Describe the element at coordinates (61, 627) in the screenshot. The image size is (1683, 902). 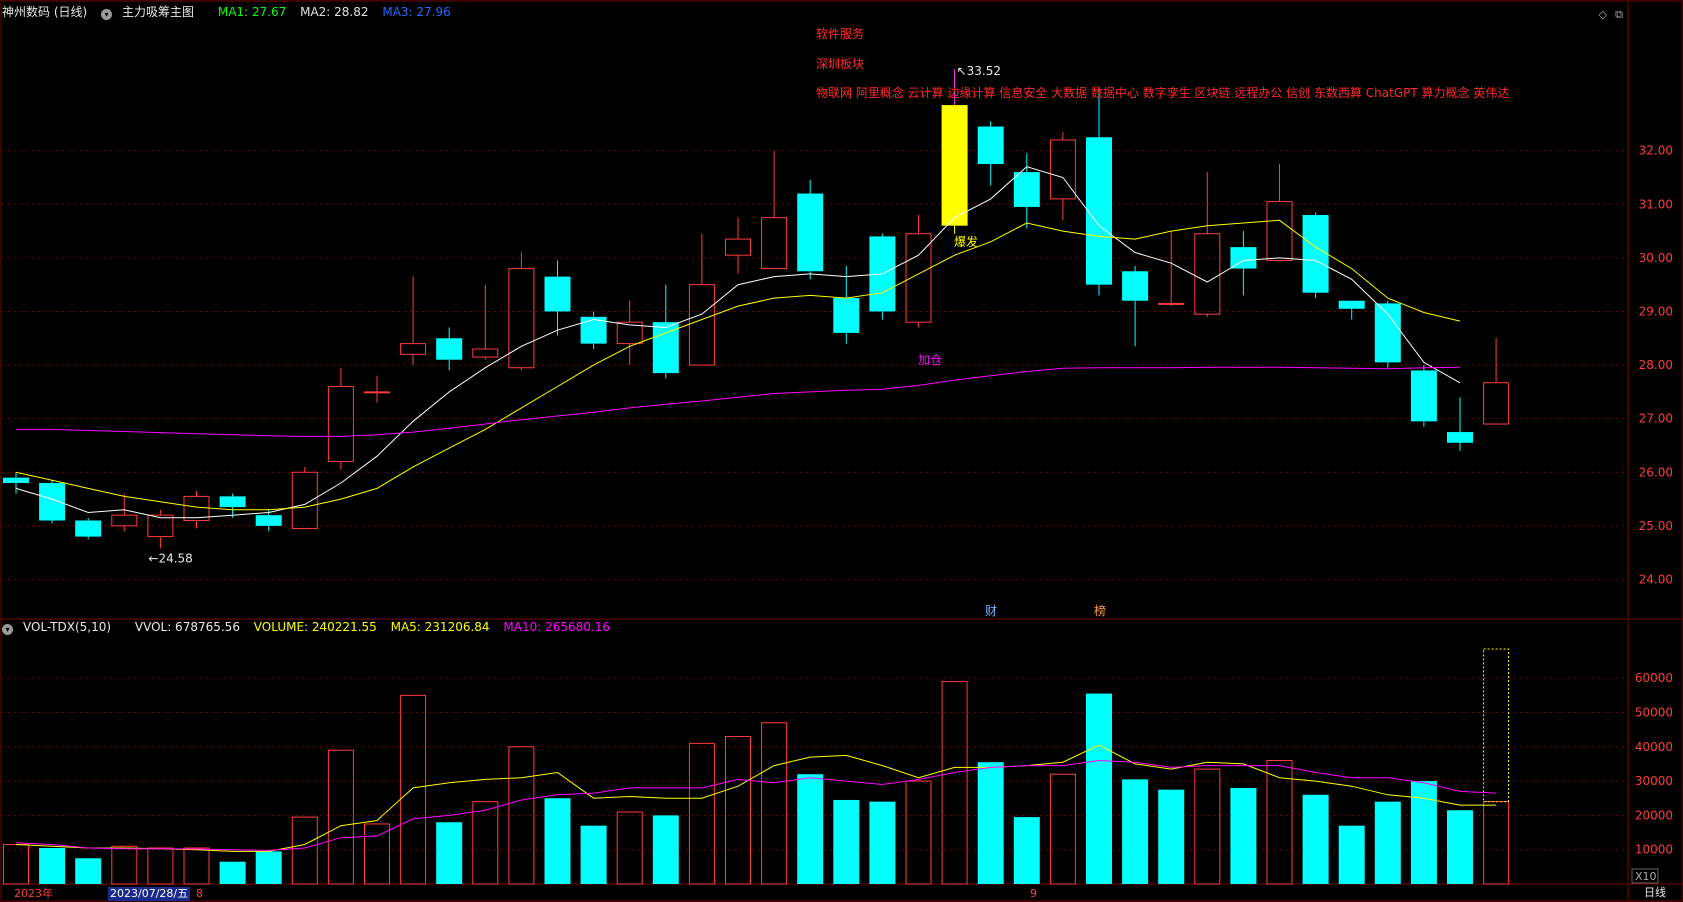
I see `volume-indicator-selector: ▾ VOL-TDX(5,10)` at that location.